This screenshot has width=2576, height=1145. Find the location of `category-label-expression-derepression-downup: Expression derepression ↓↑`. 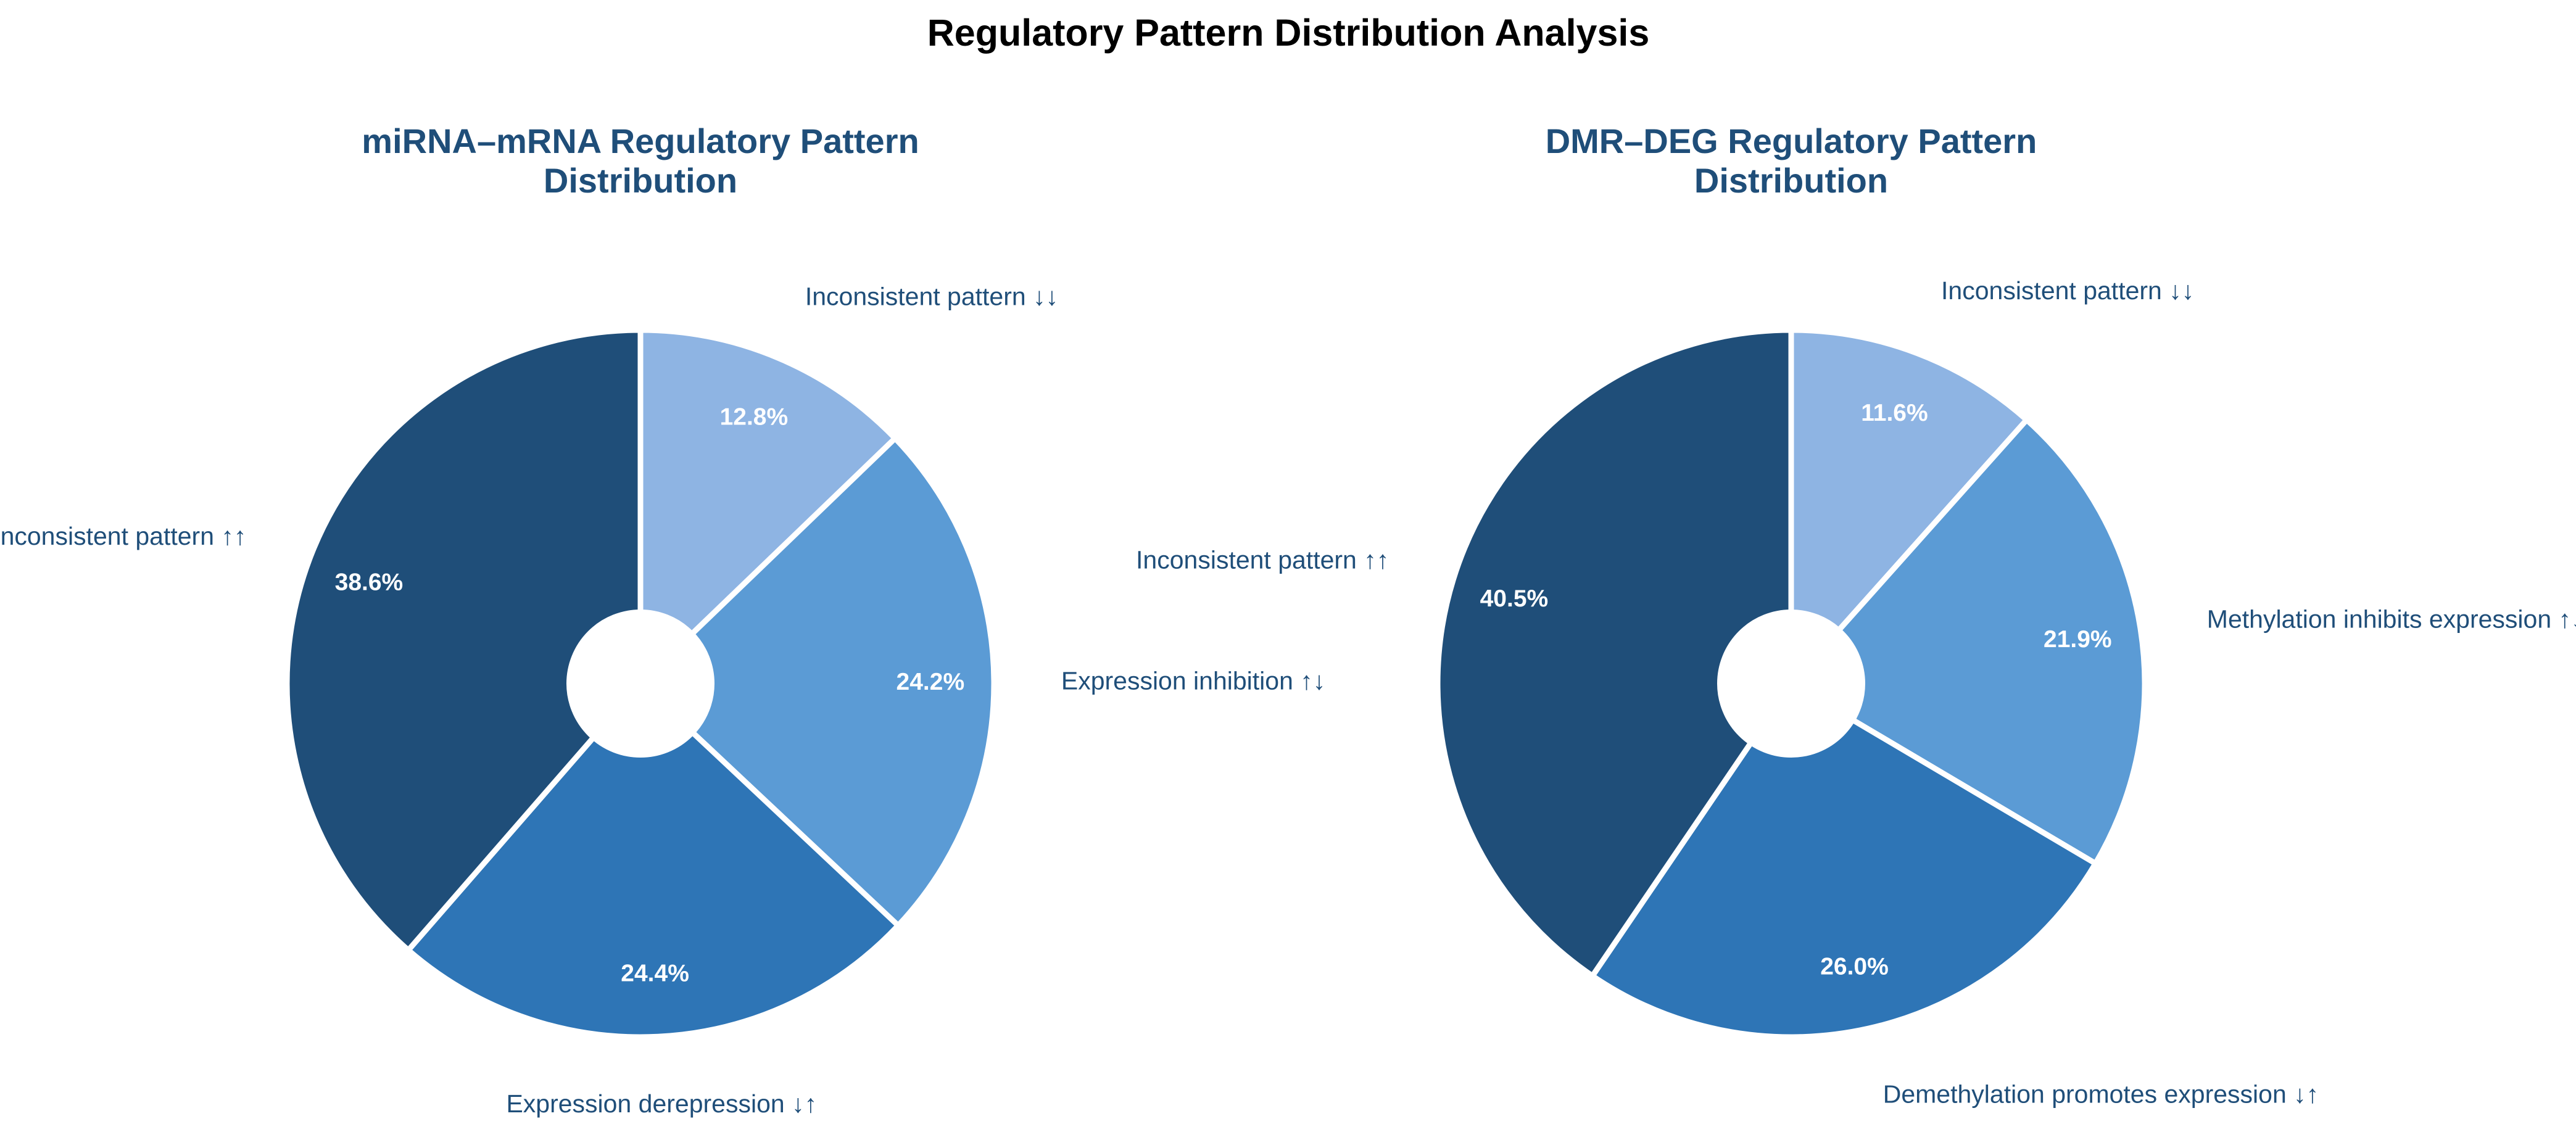

category-label-expression-derepression-downup: Expression derepression ↓↑ is located at coordinates (662, 1103).